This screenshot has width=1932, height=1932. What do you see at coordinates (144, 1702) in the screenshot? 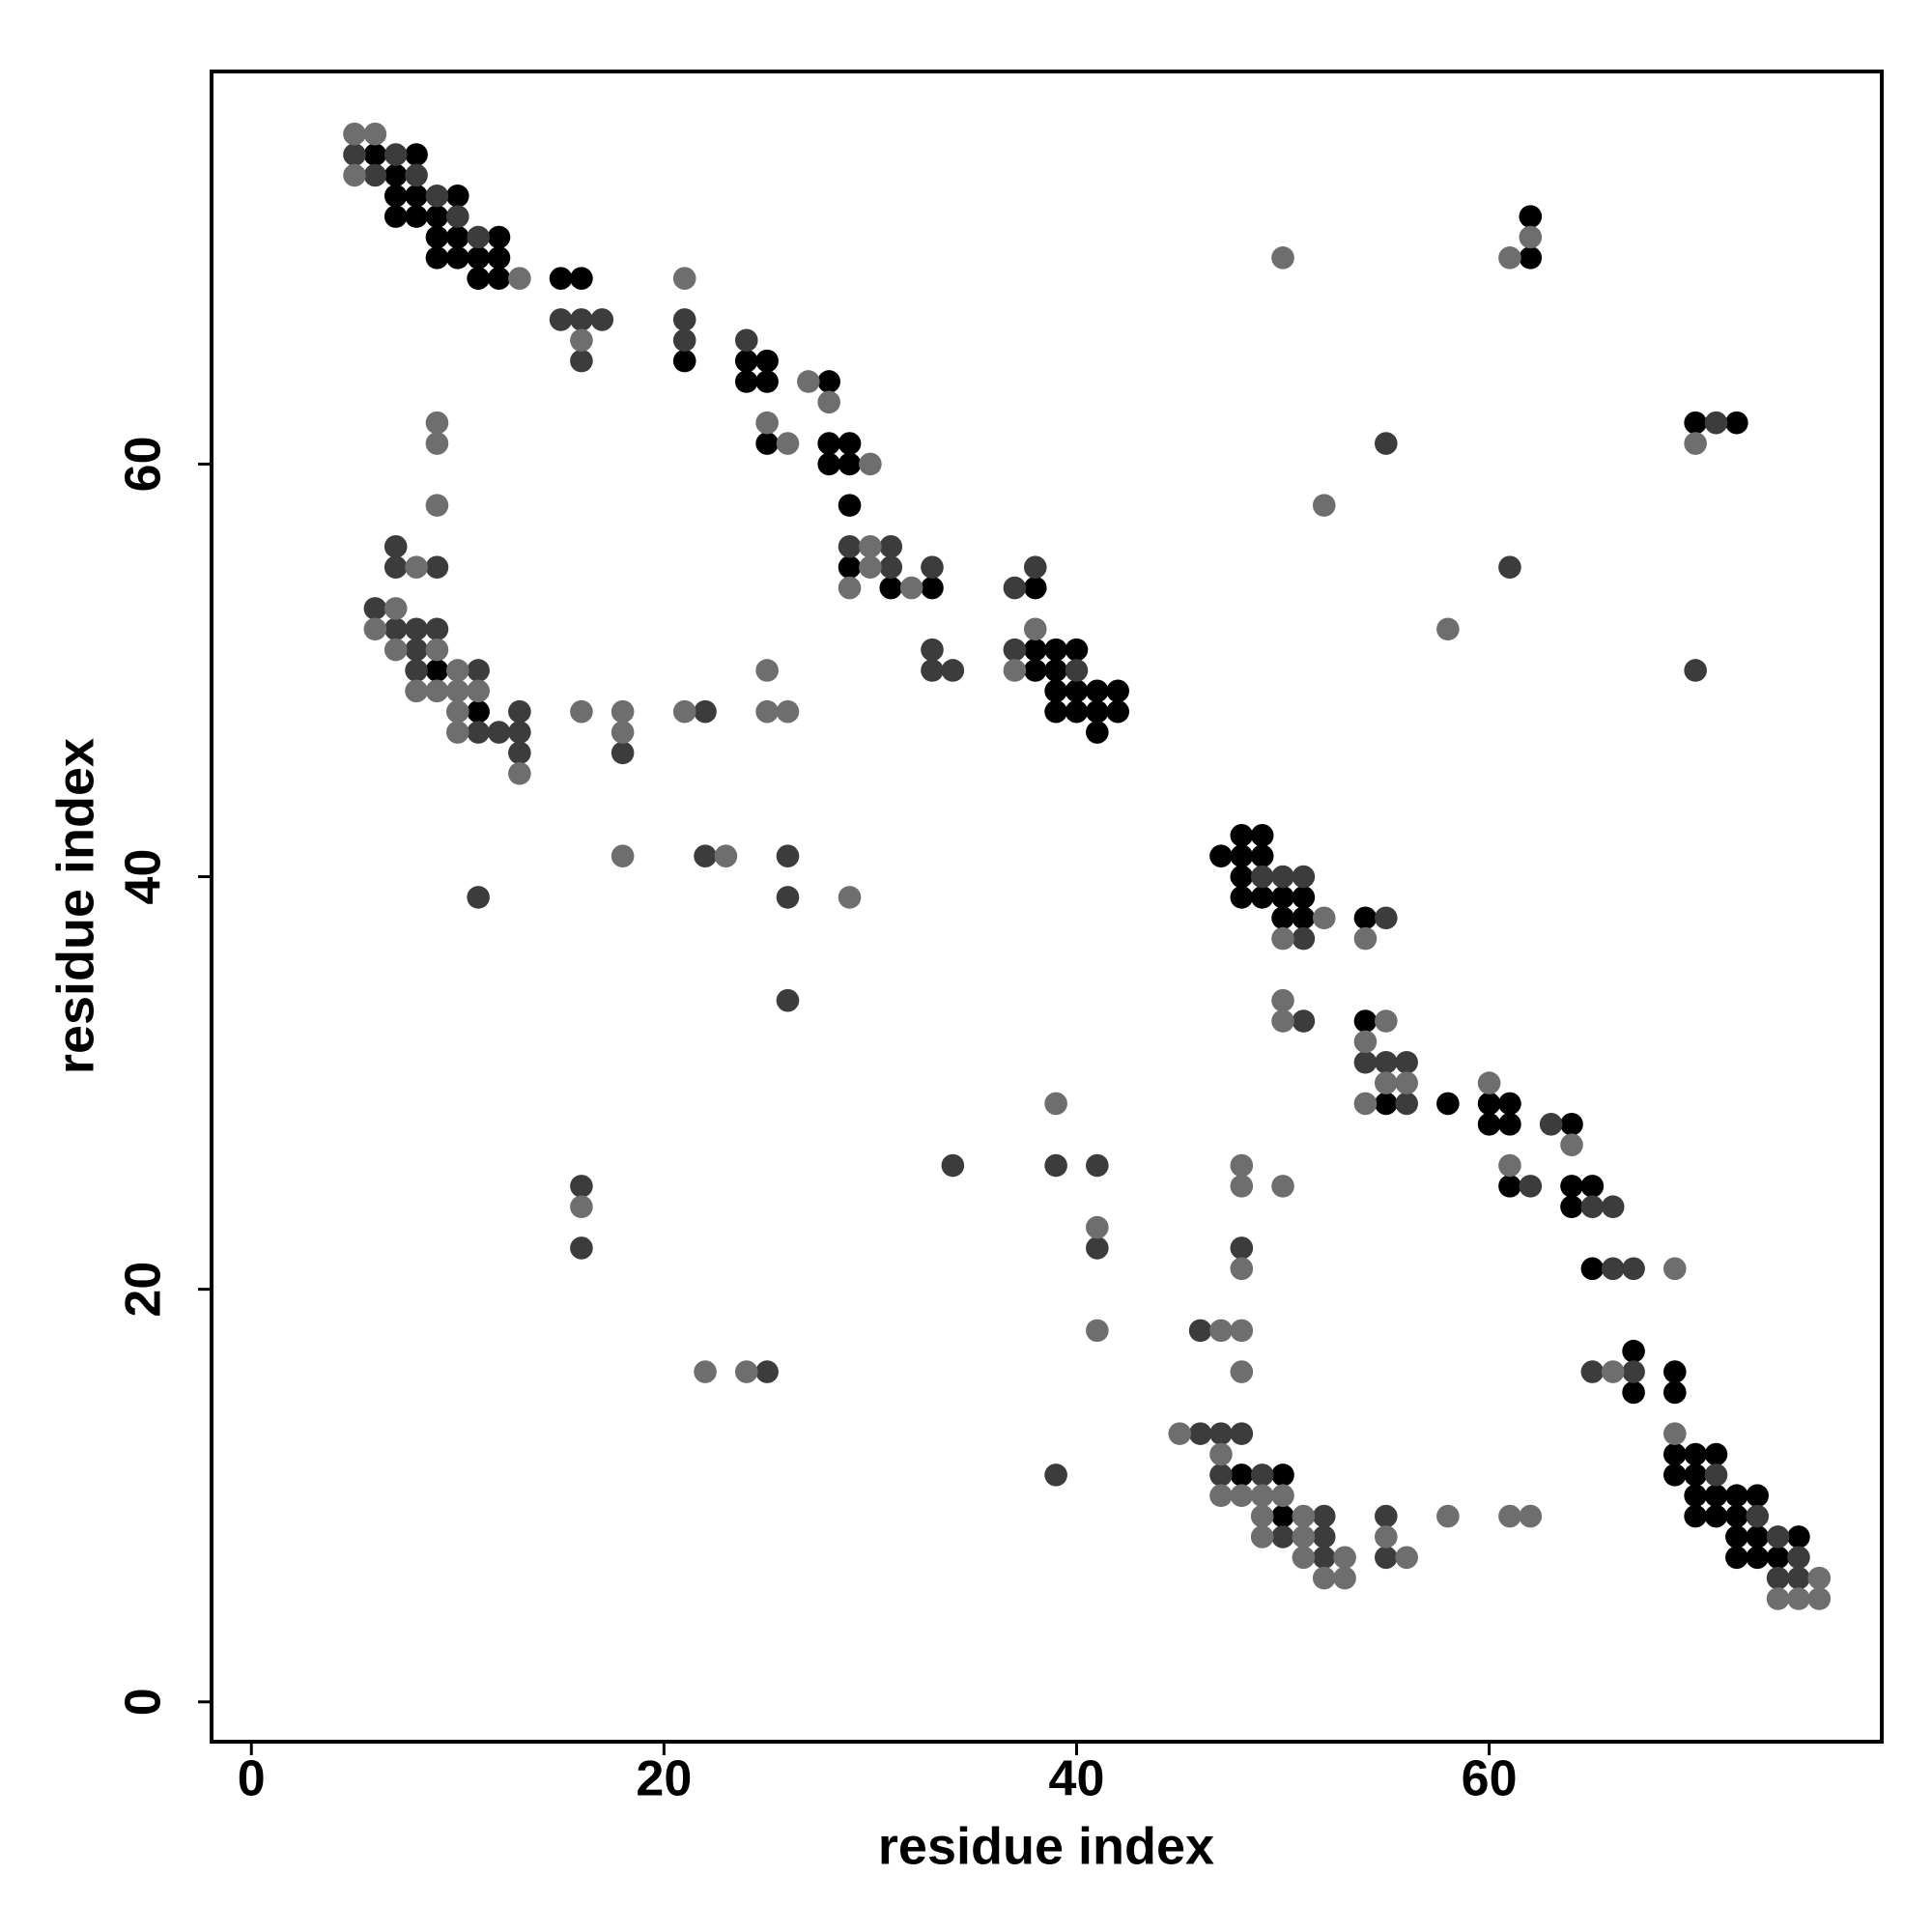
I see `y-tick-label: 0` at bounding box center [144, 1702].